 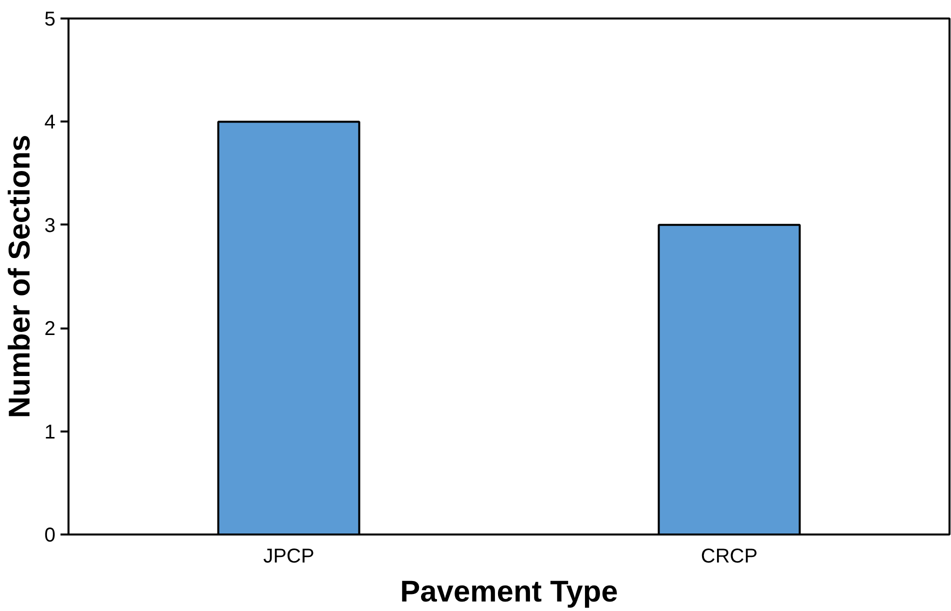 I want to click on y-tick-label: 1, so click(x=50, y=432).